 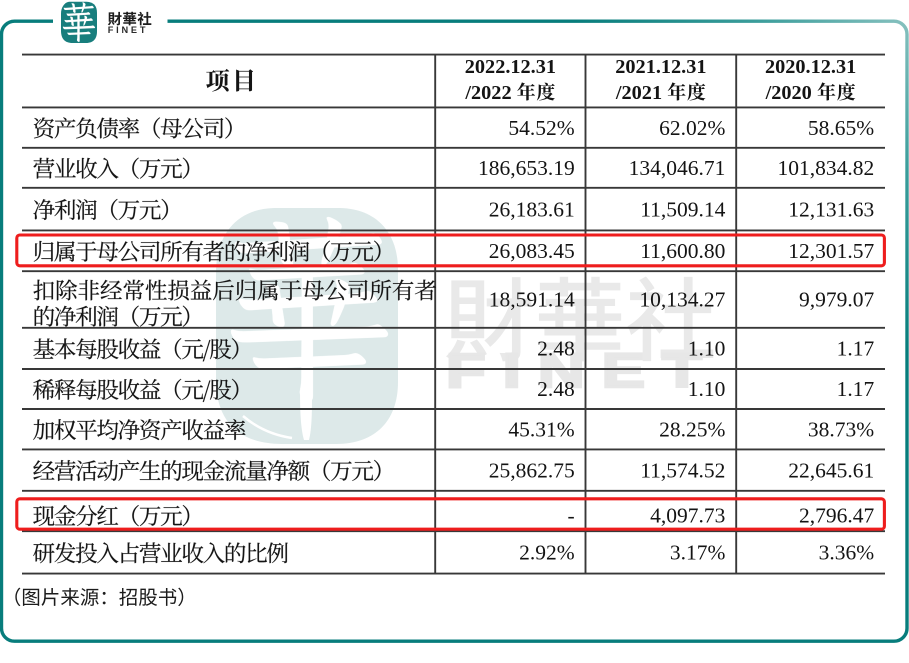 I want to click on svg-text: 2,796.47, so click(x=837, y=516).